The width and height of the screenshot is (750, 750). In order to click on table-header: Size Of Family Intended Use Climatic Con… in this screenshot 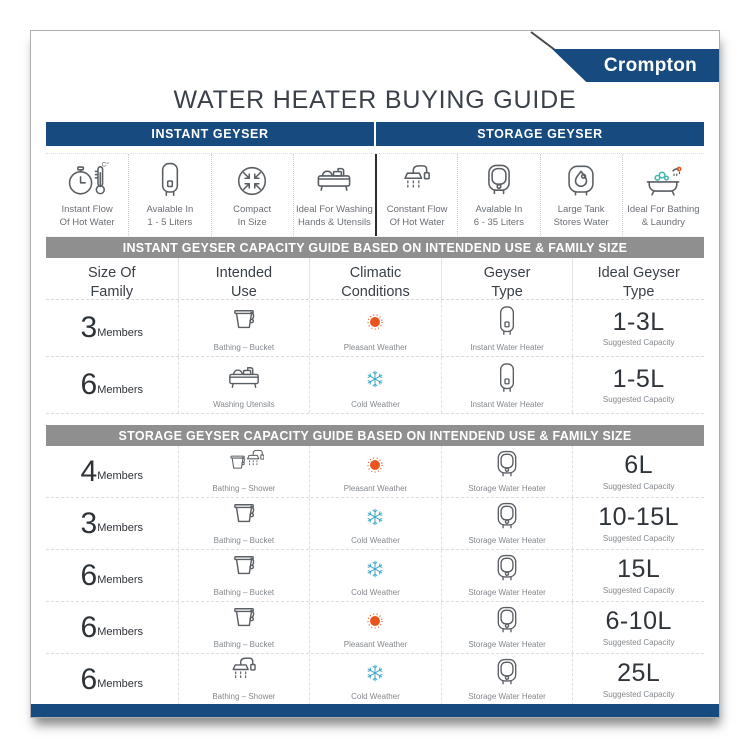, I will do `click(375, 279)`.